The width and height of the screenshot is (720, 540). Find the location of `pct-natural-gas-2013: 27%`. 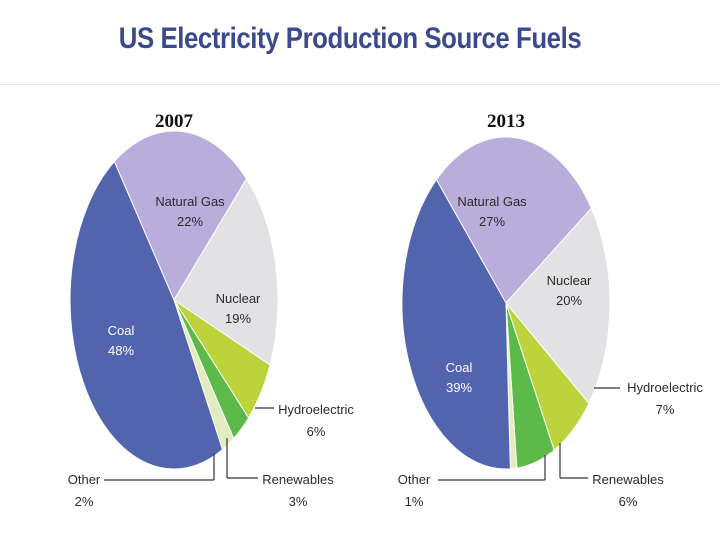

pct-natural-gas-2013: 27% is located at coordinates (492, 221).